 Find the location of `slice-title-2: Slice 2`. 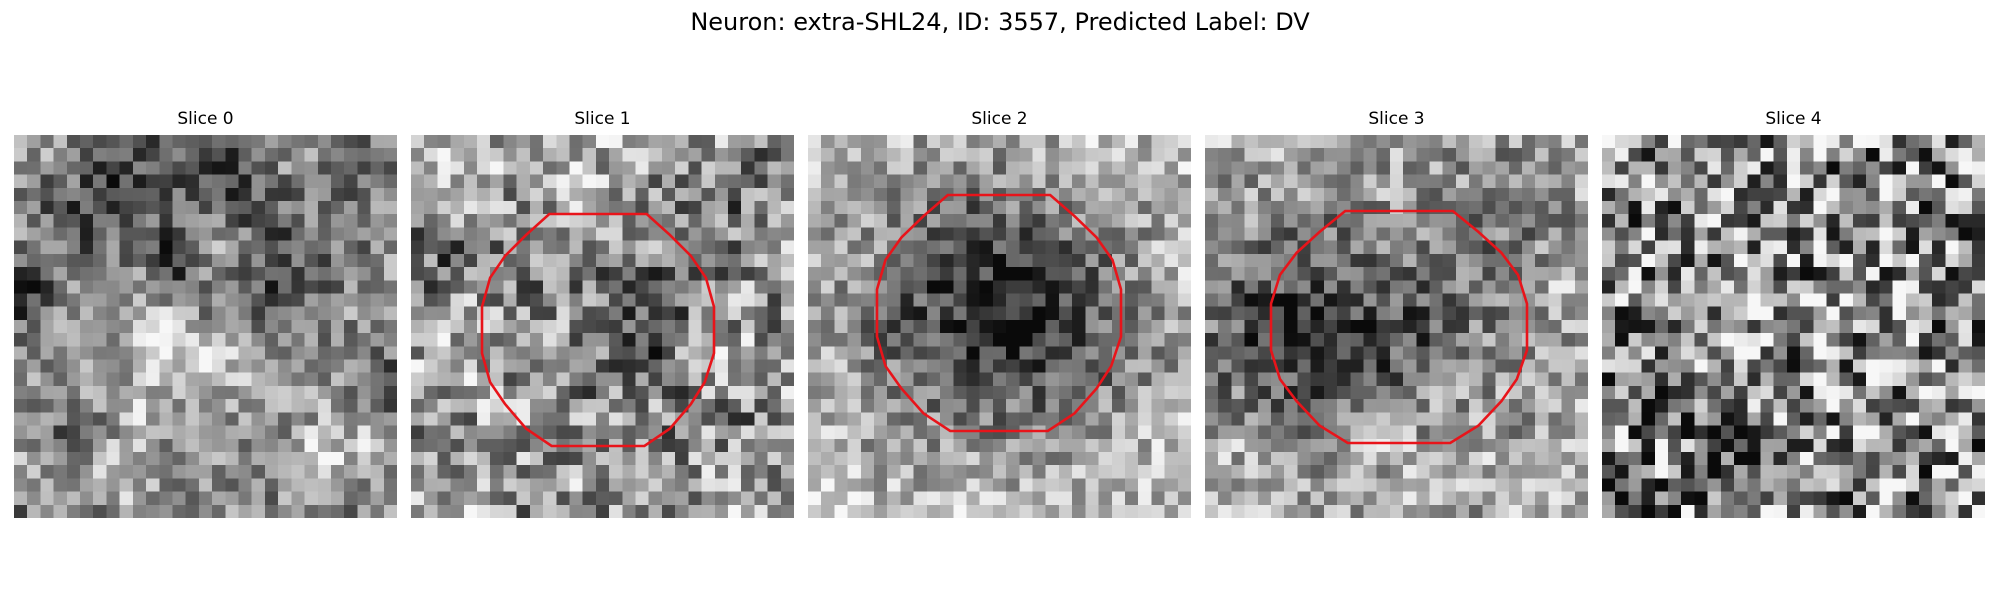

slice-title-2: Slice 2 is located at coordinates (999, 119).